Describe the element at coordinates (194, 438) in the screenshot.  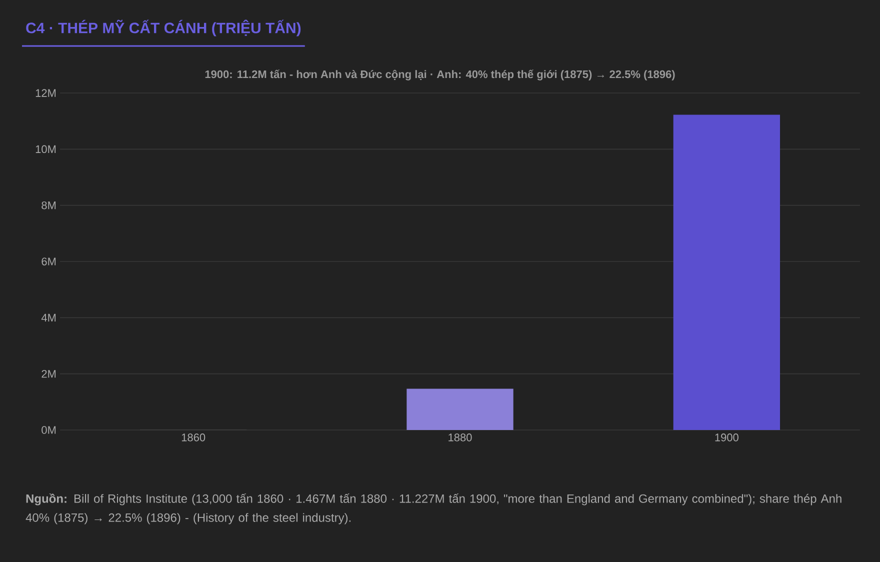
I see `x-tick-label: 1860` at that location.